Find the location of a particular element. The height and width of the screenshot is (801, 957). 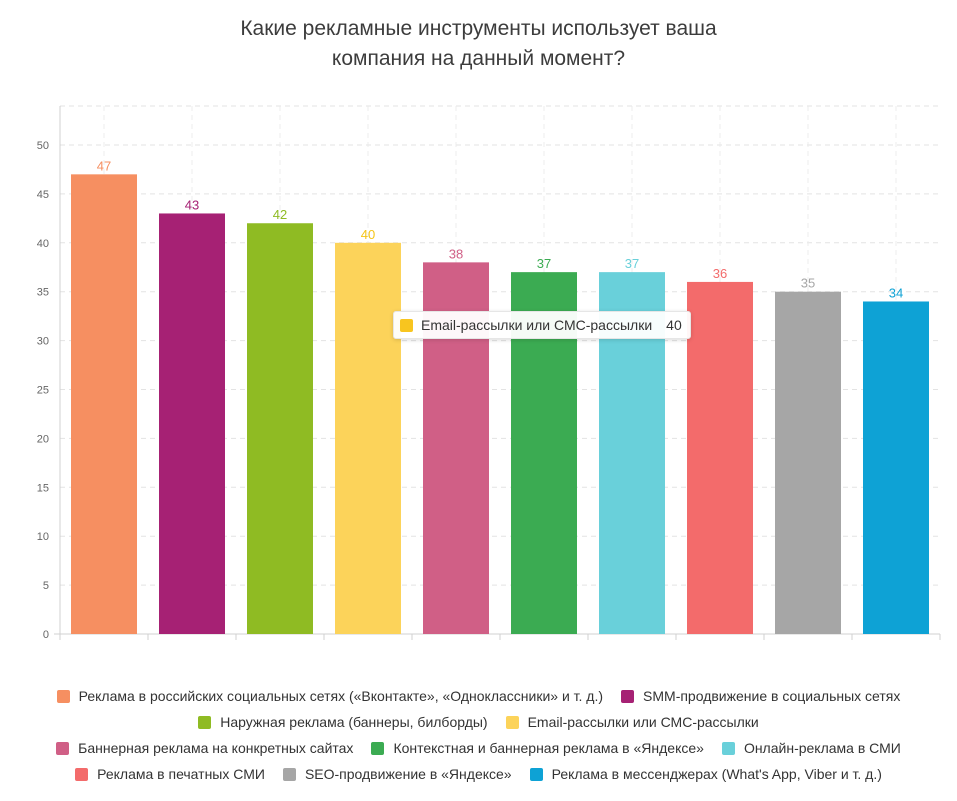

legend-item: Баннерная реклама на конкретных сайтах is located at coordinates (204, 748).